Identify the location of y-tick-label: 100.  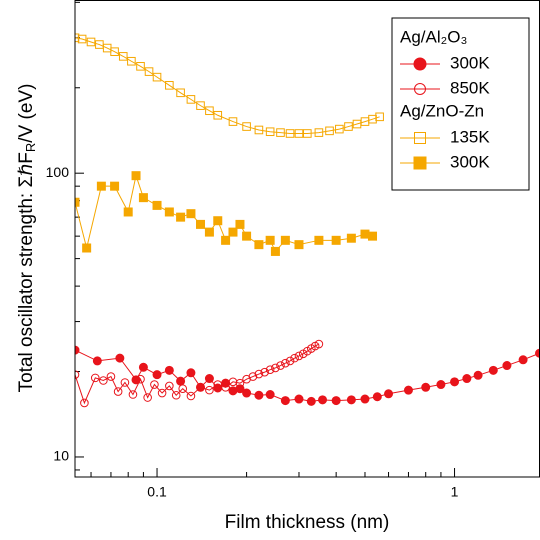
(58, 172).